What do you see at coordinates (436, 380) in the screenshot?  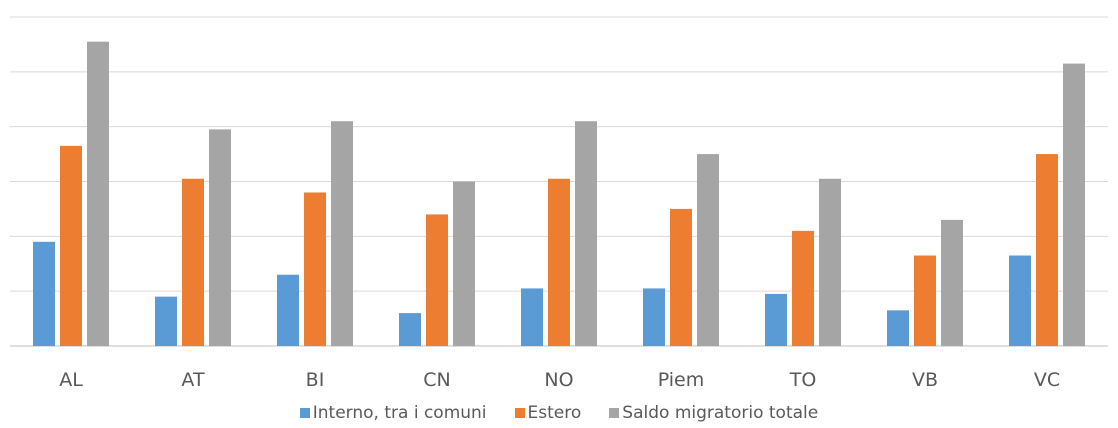 I see `x-tick-label: CN` at bounding box center [436, 380].